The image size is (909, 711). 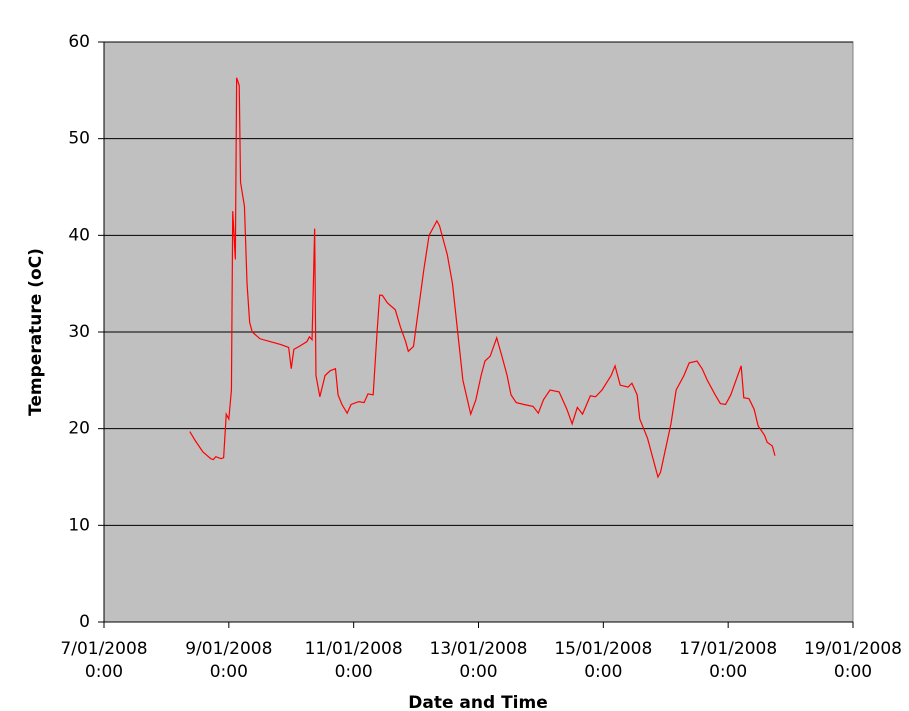 I want to click on y-tick-label: 60, so click(x=79, y=42).